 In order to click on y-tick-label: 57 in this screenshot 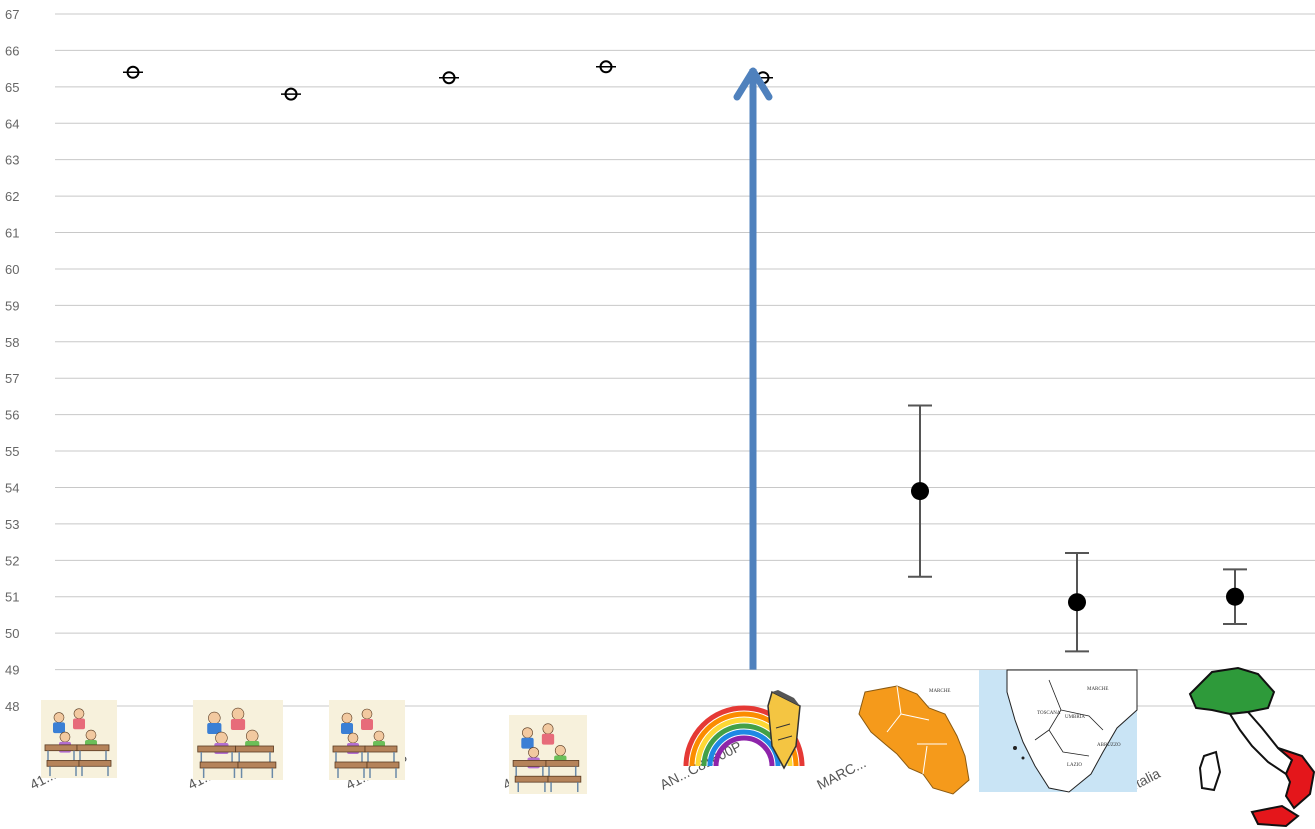, I will do `click(12, 378)`.